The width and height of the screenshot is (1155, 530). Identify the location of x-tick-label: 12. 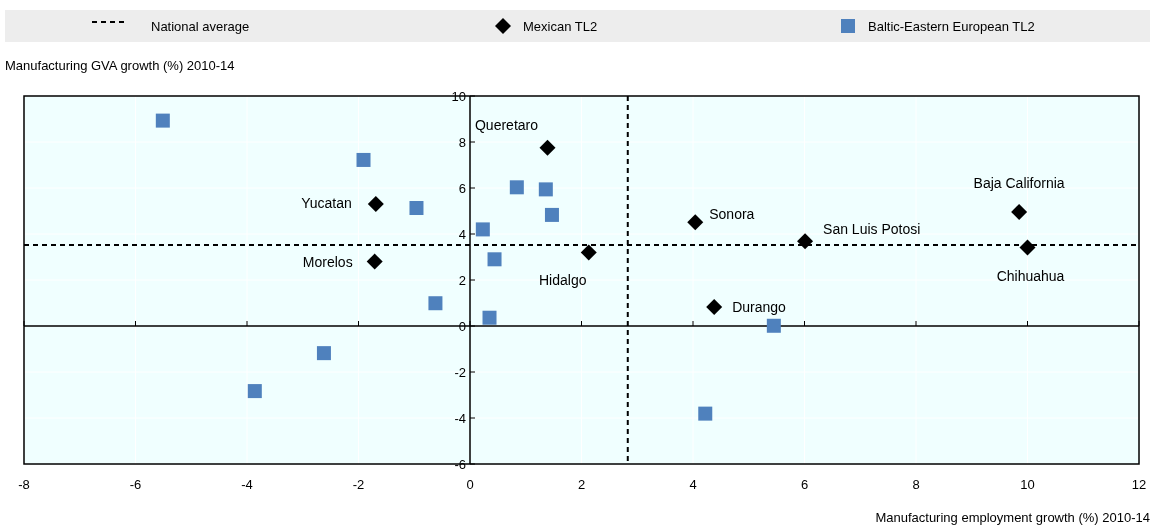
(1139, 484).